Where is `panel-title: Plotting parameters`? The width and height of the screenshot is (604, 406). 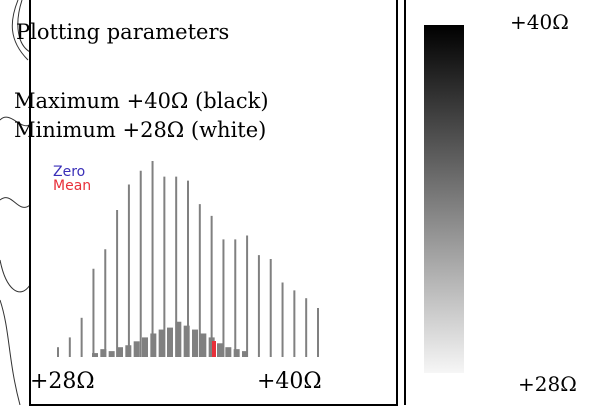
panel-title: Plotting parameters is located at coordinates (123, 32).